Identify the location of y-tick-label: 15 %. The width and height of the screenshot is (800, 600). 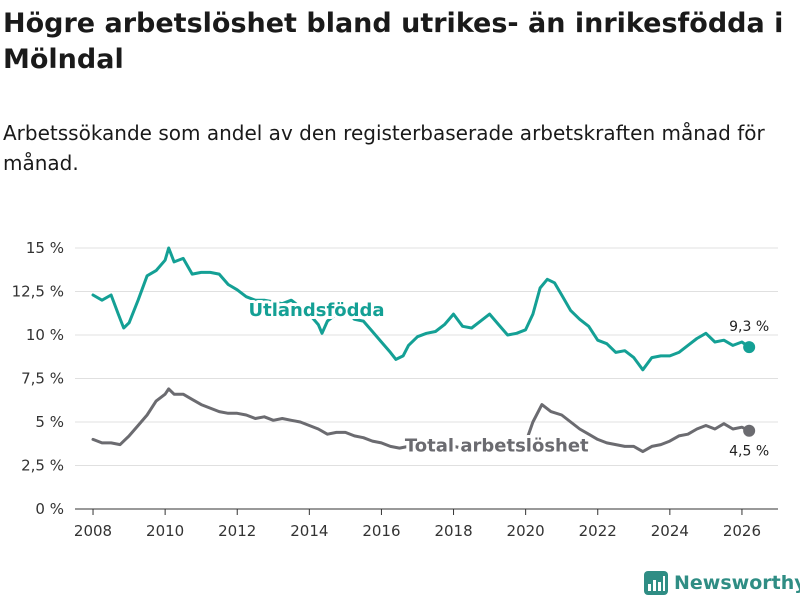
(45, 248).